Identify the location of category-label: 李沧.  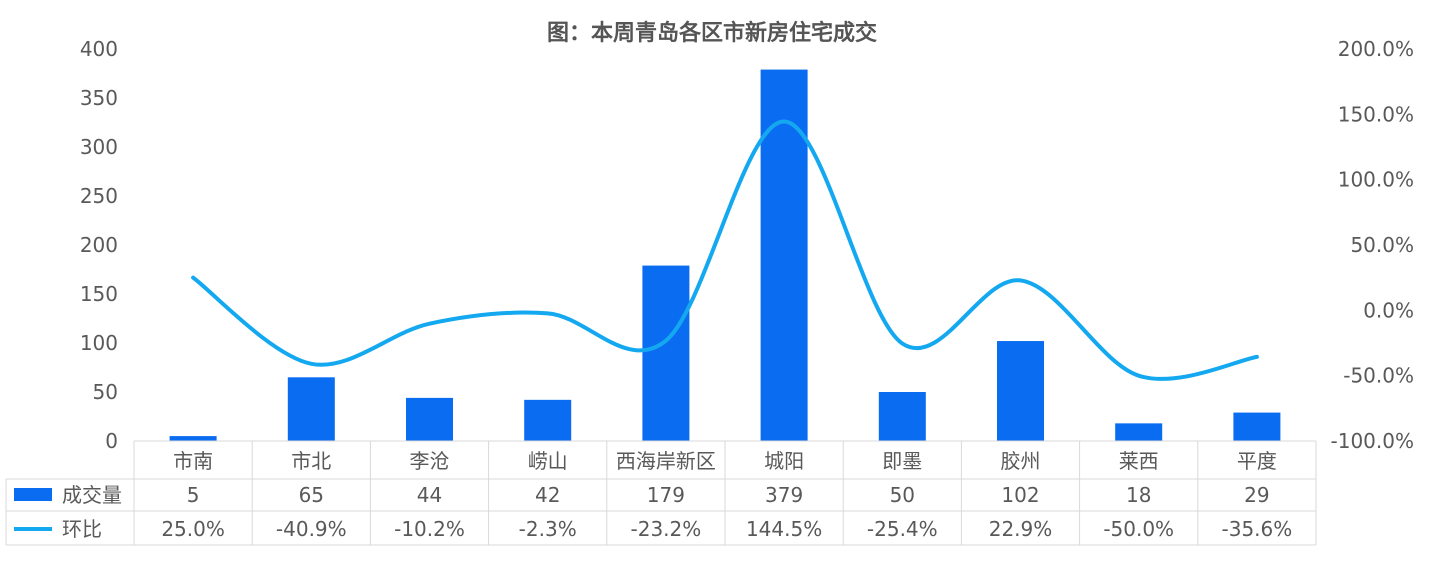
(430, 461).